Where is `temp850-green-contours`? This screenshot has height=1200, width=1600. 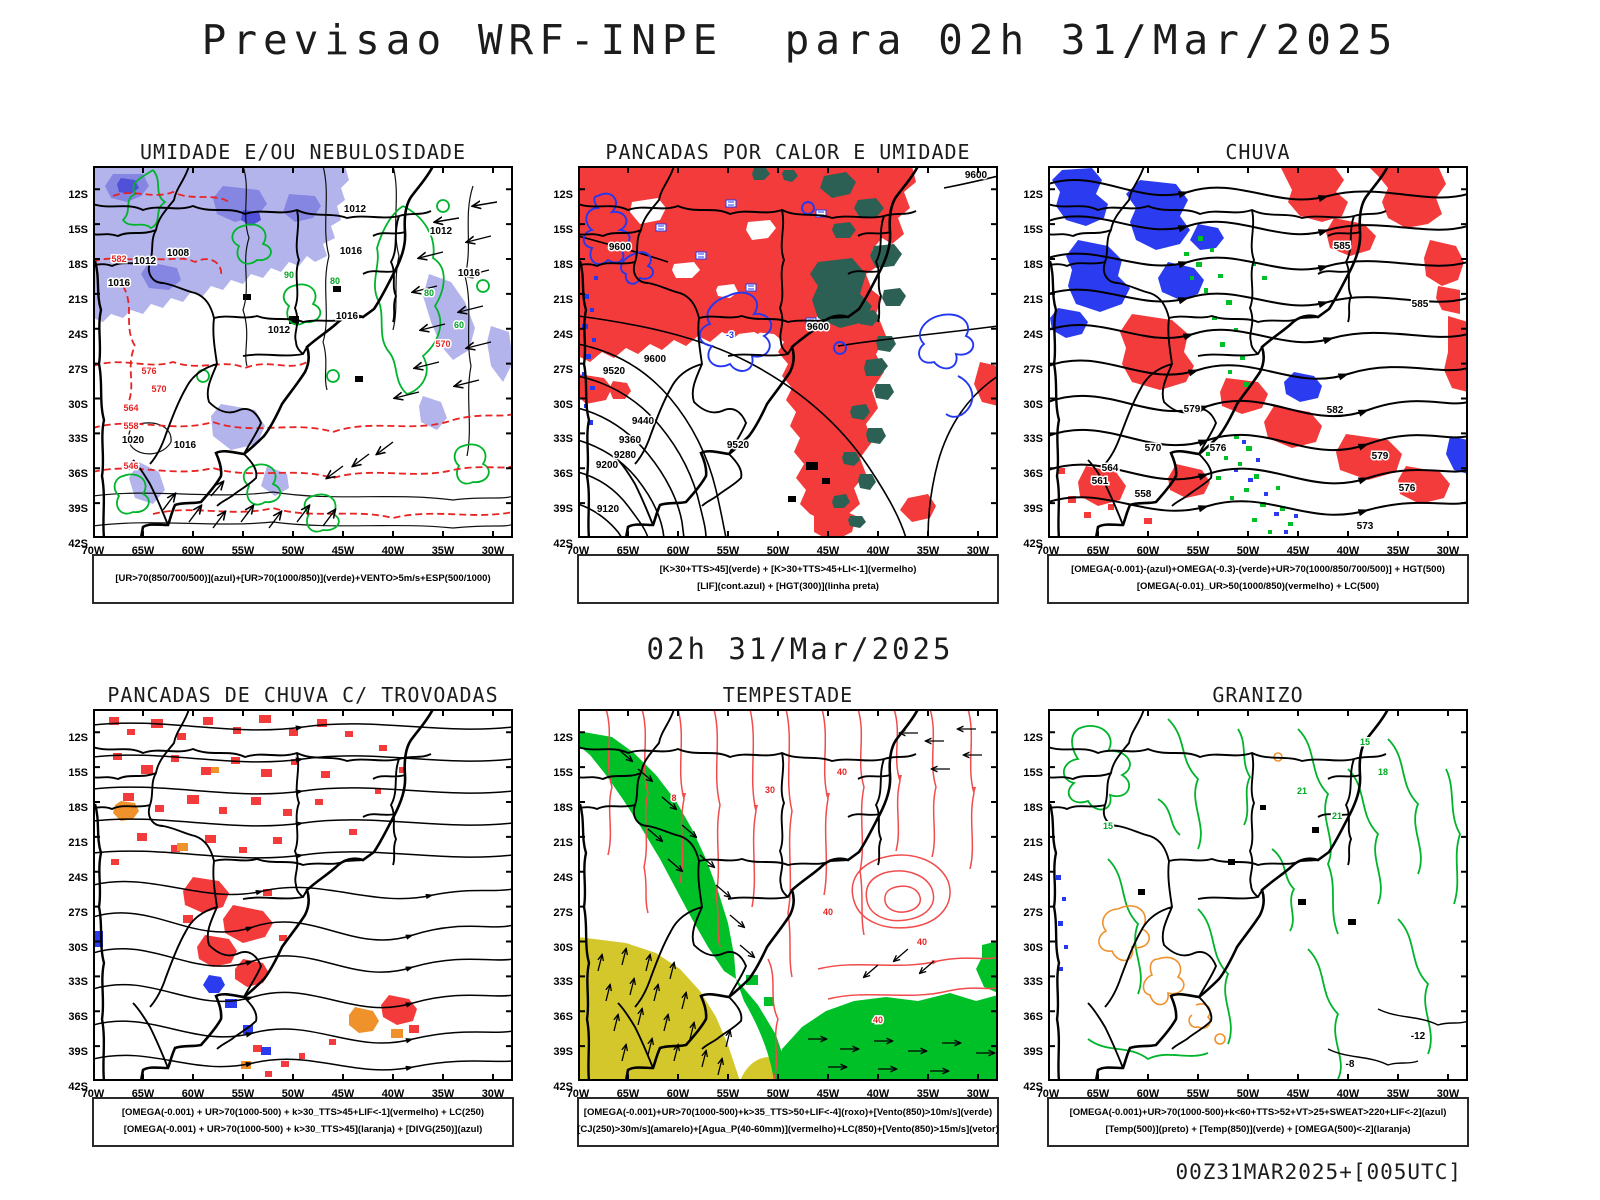 temp850-green-contours is located at coordinates (1262, 899).